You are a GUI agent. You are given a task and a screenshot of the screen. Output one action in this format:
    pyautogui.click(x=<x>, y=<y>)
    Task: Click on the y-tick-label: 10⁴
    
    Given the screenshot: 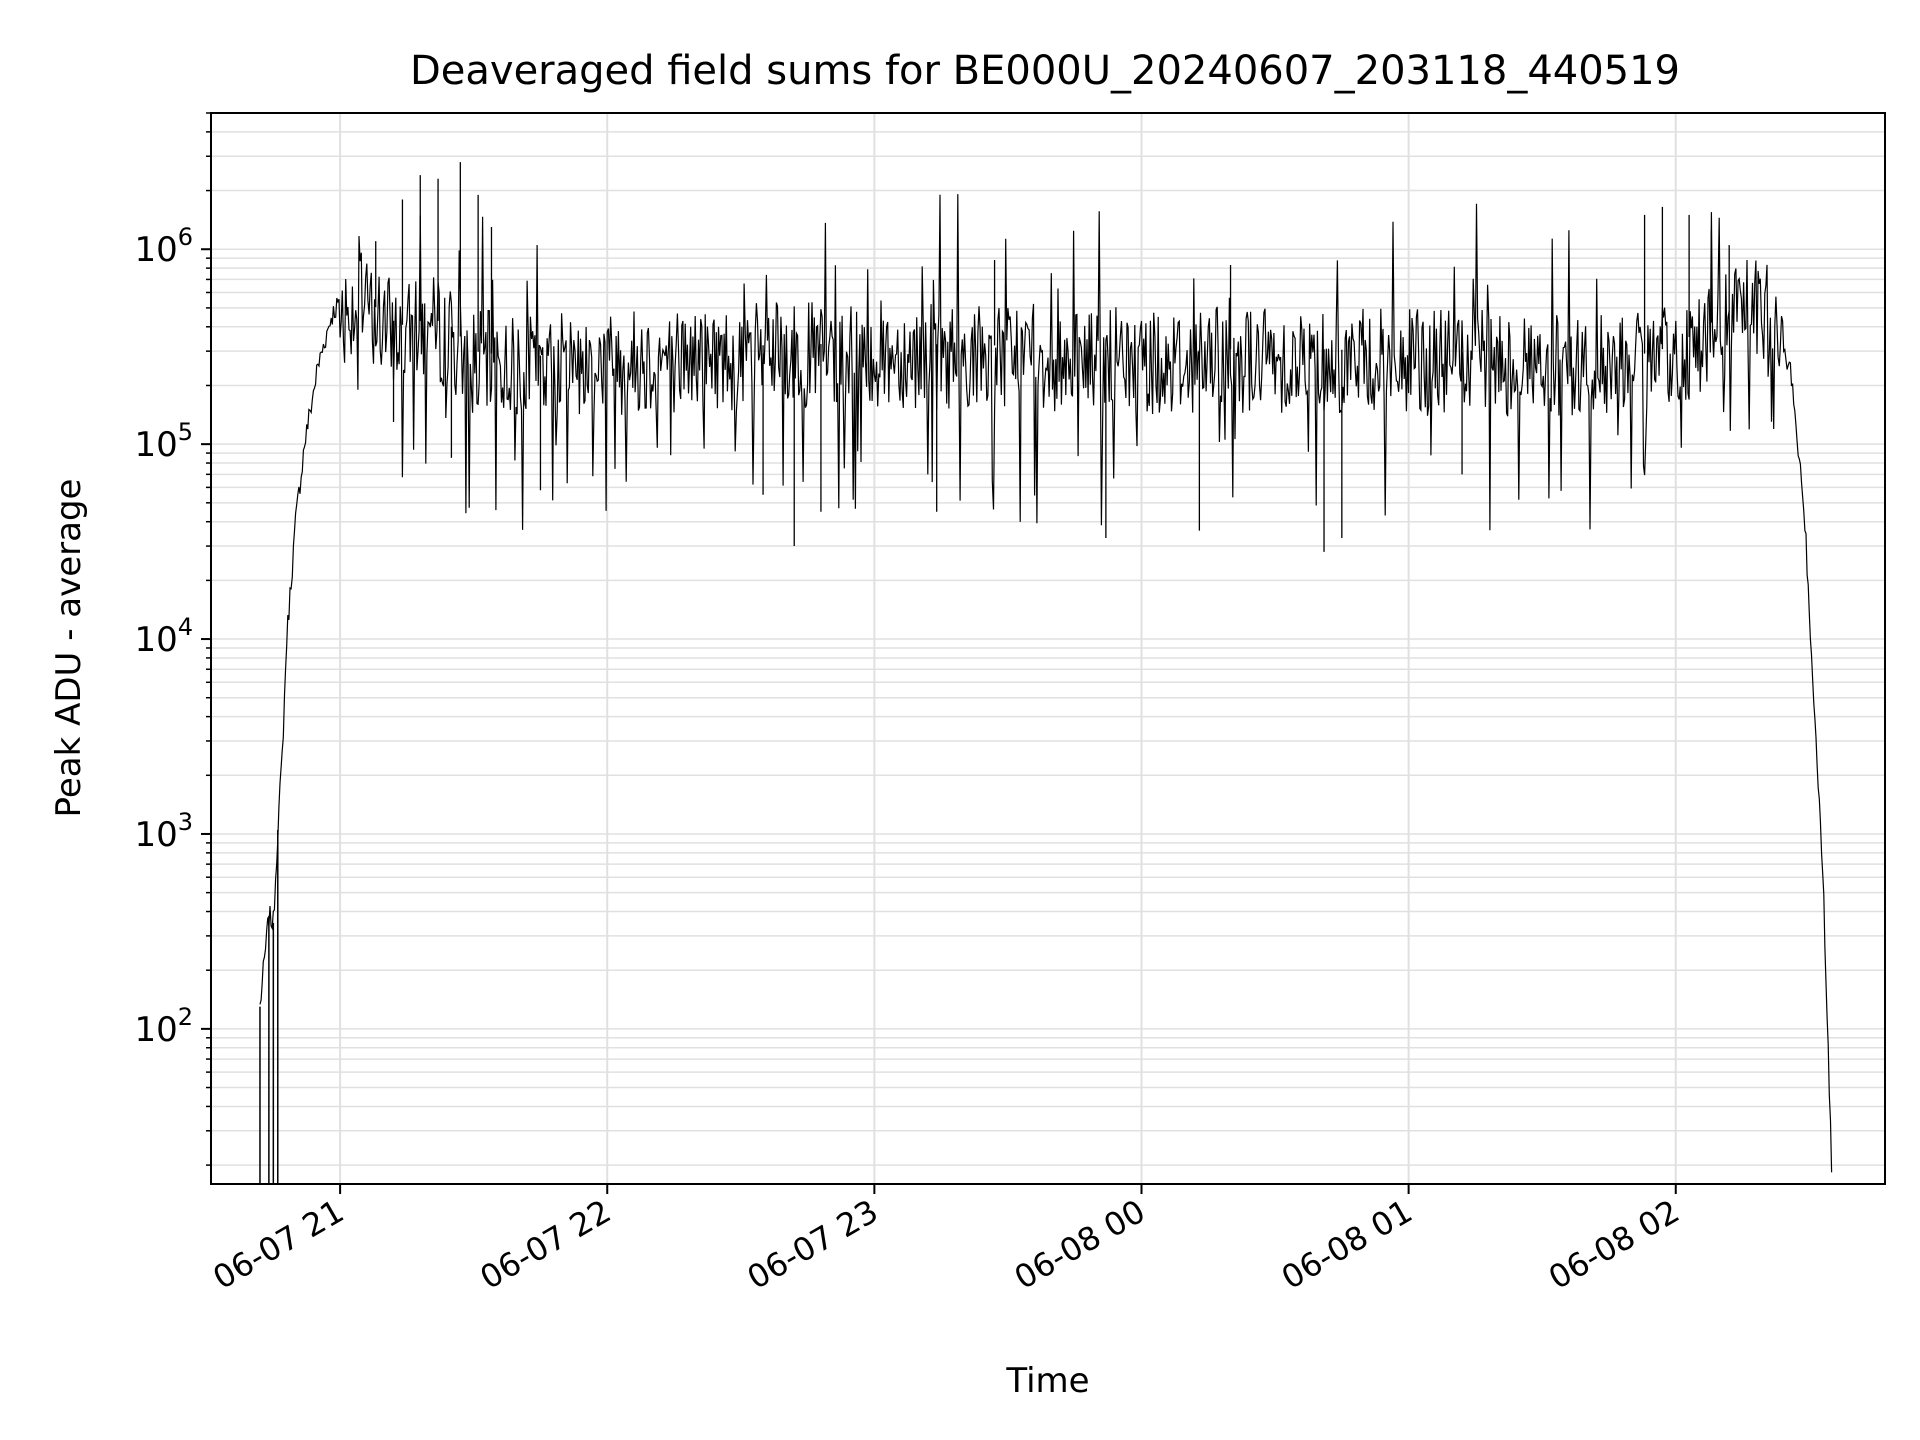 What is the action you would take?
    pyautogui.click(x=163, y=636)
    